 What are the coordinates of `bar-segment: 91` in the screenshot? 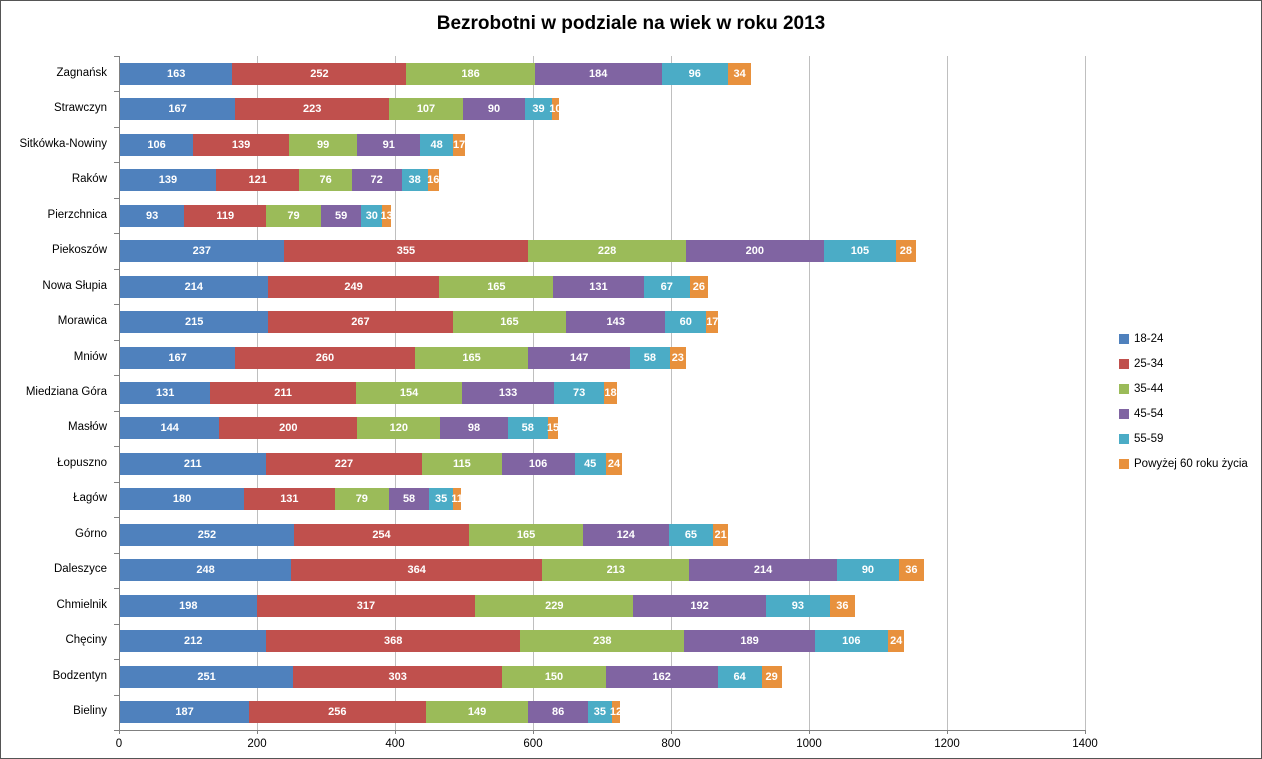 It's located at (389, 144).